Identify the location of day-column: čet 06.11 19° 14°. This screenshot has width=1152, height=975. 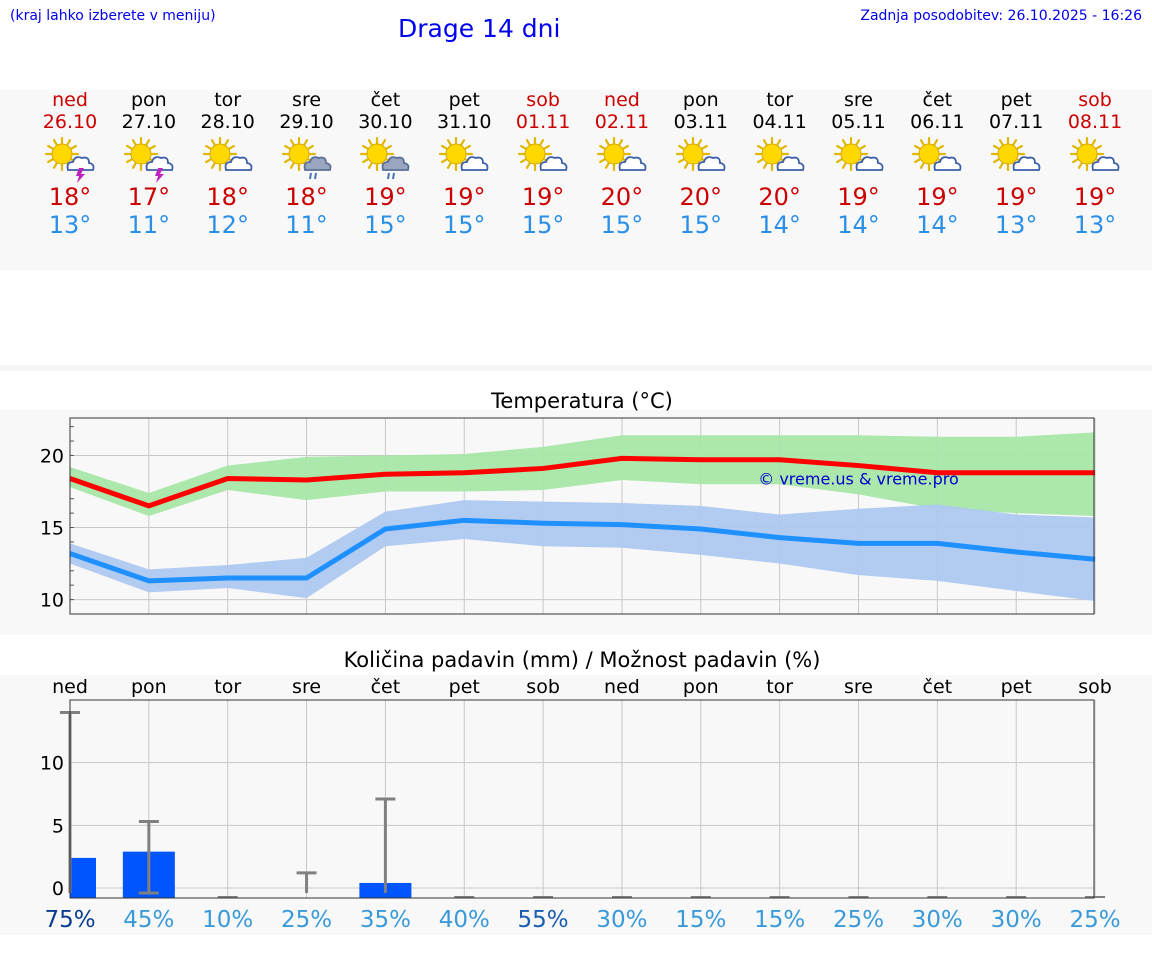
(937, 164).